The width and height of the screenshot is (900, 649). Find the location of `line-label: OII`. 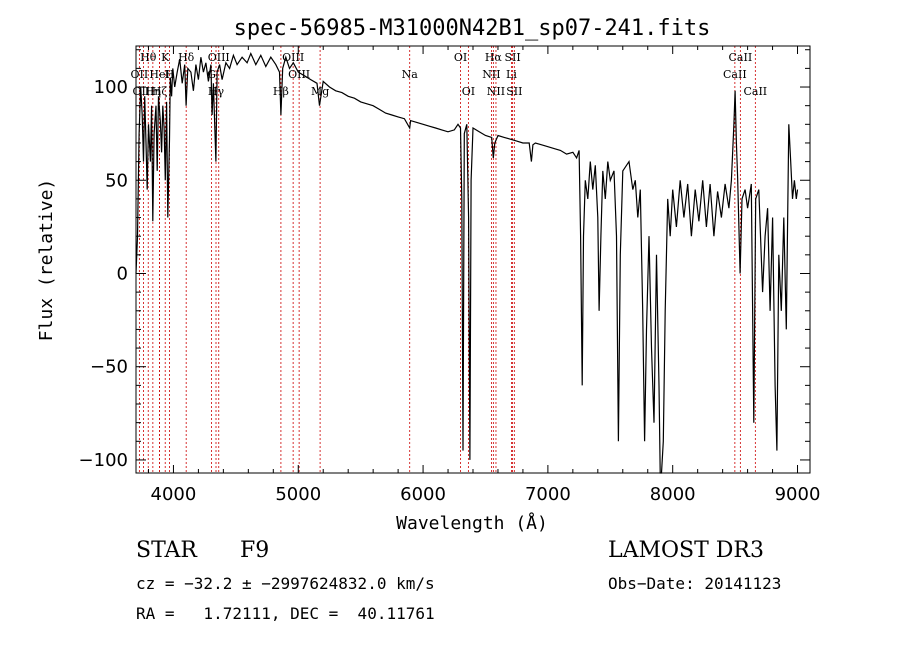

line-label: OII is located at coordinates (140, 74).